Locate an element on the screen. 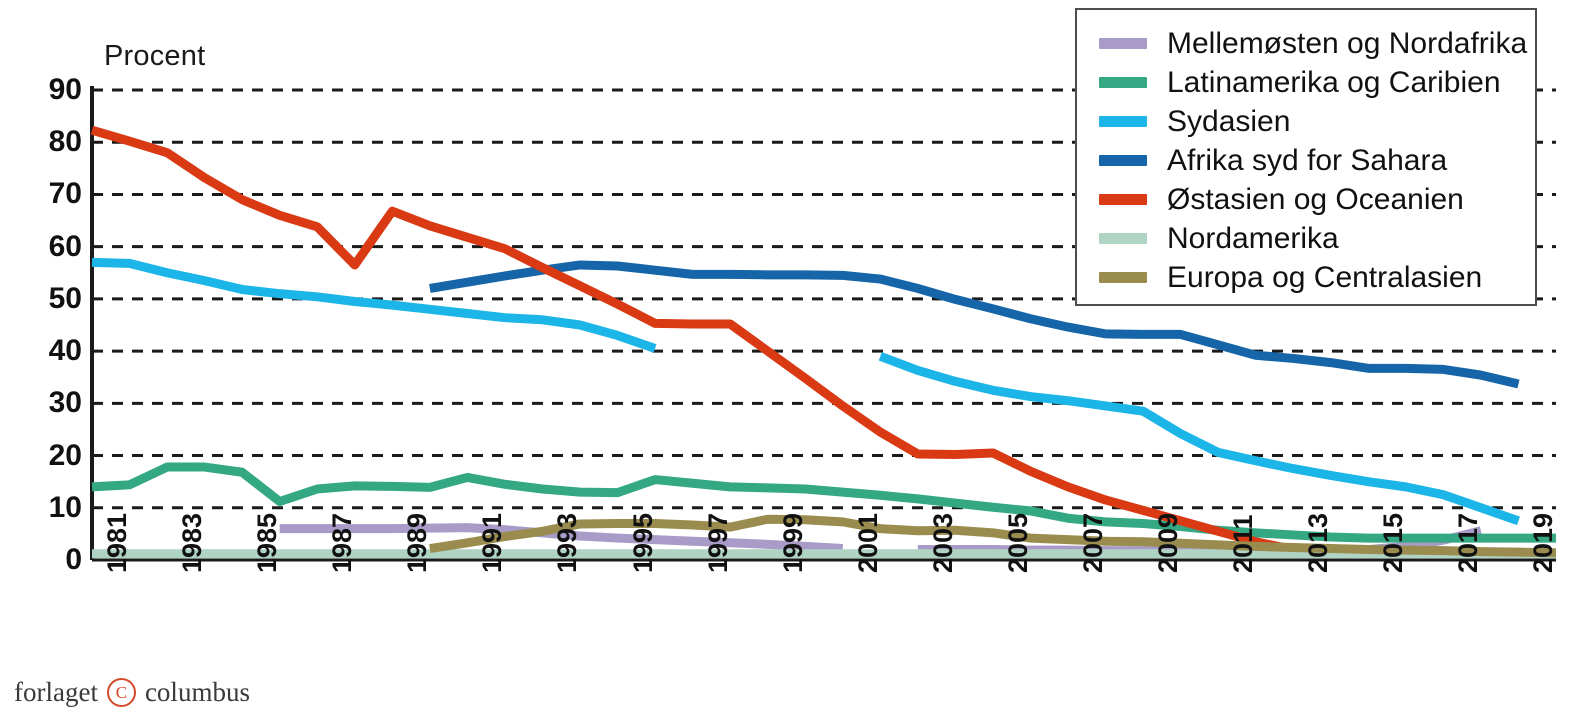 This screenshot has height=727, width=1590. y-axis-title: Procent is located at coordinates (155, 56).